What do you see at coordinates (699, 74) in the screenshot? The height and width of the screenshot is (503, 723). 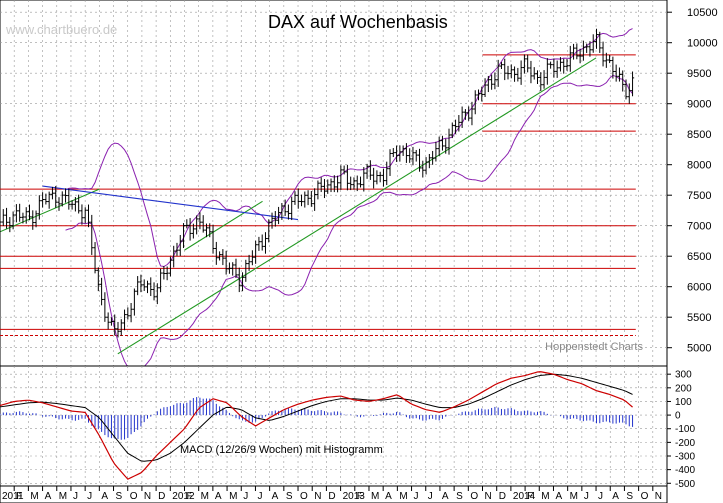 I see `price-tick-label: 9500` at bounding box center [699, 74].